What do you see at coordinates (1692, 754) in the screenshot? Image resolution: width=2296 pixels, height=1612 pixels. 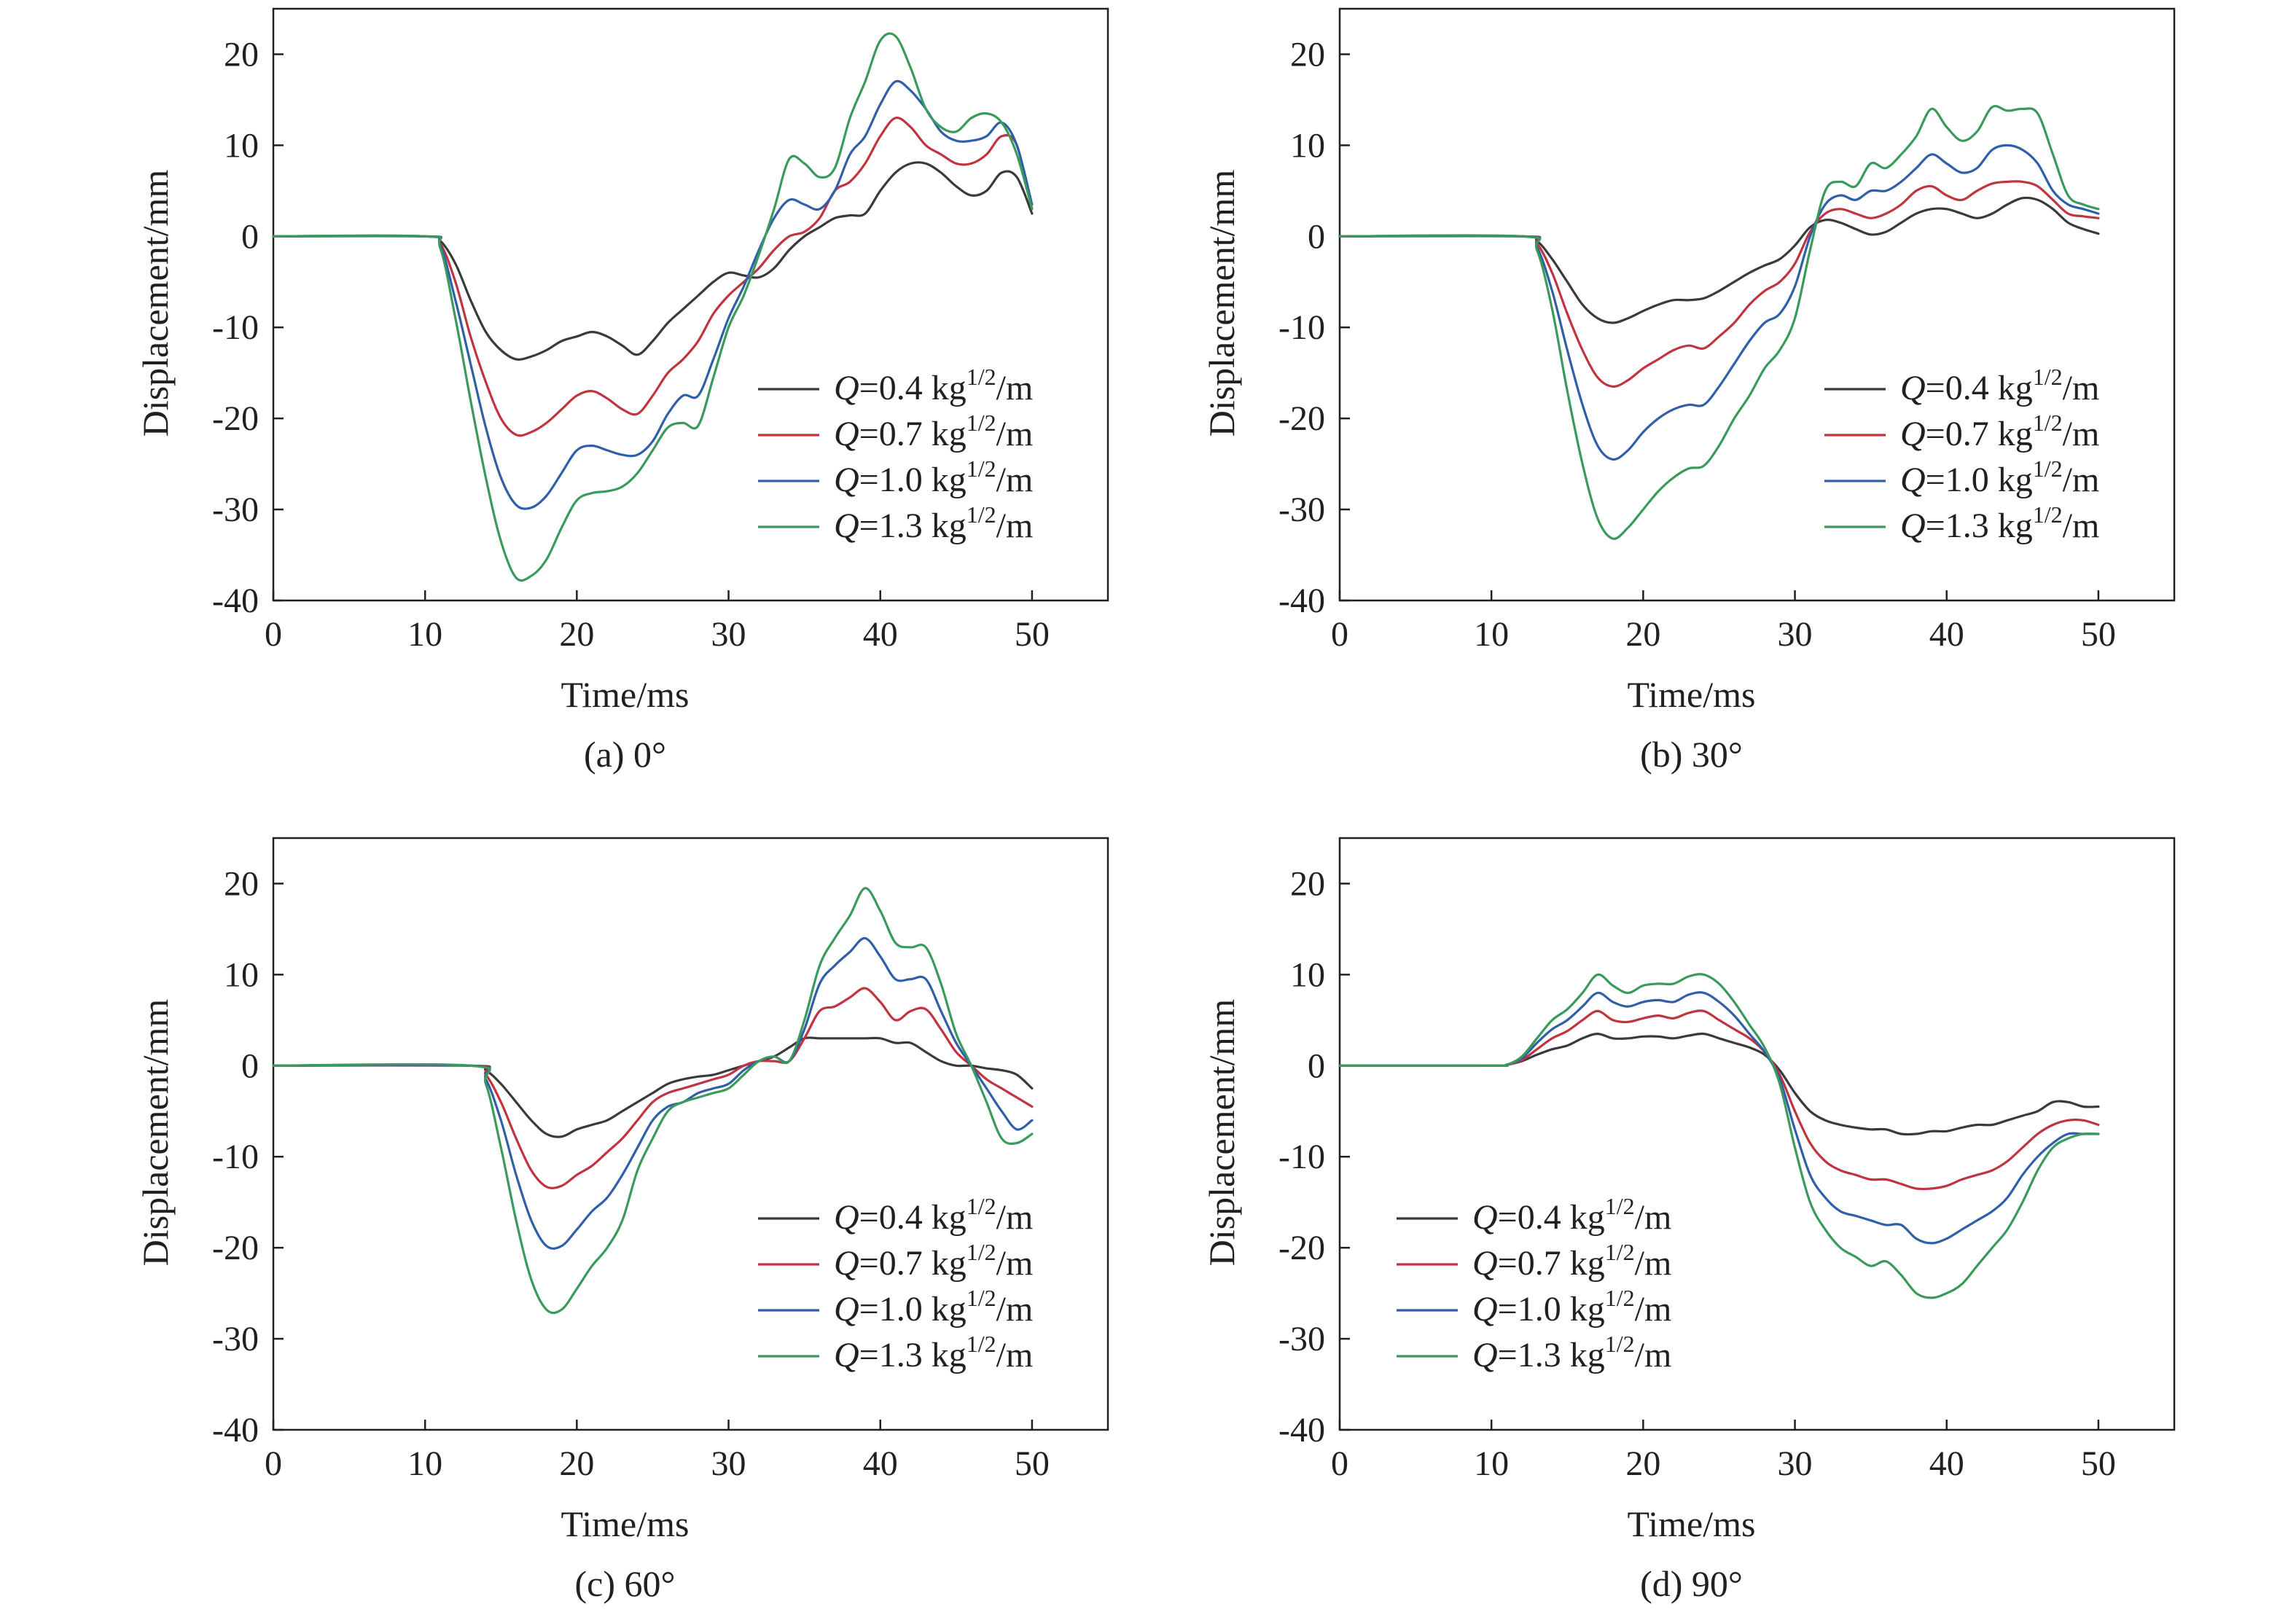 I see `chart-caption: (b) 30°` at bounding box center [1692, 754].